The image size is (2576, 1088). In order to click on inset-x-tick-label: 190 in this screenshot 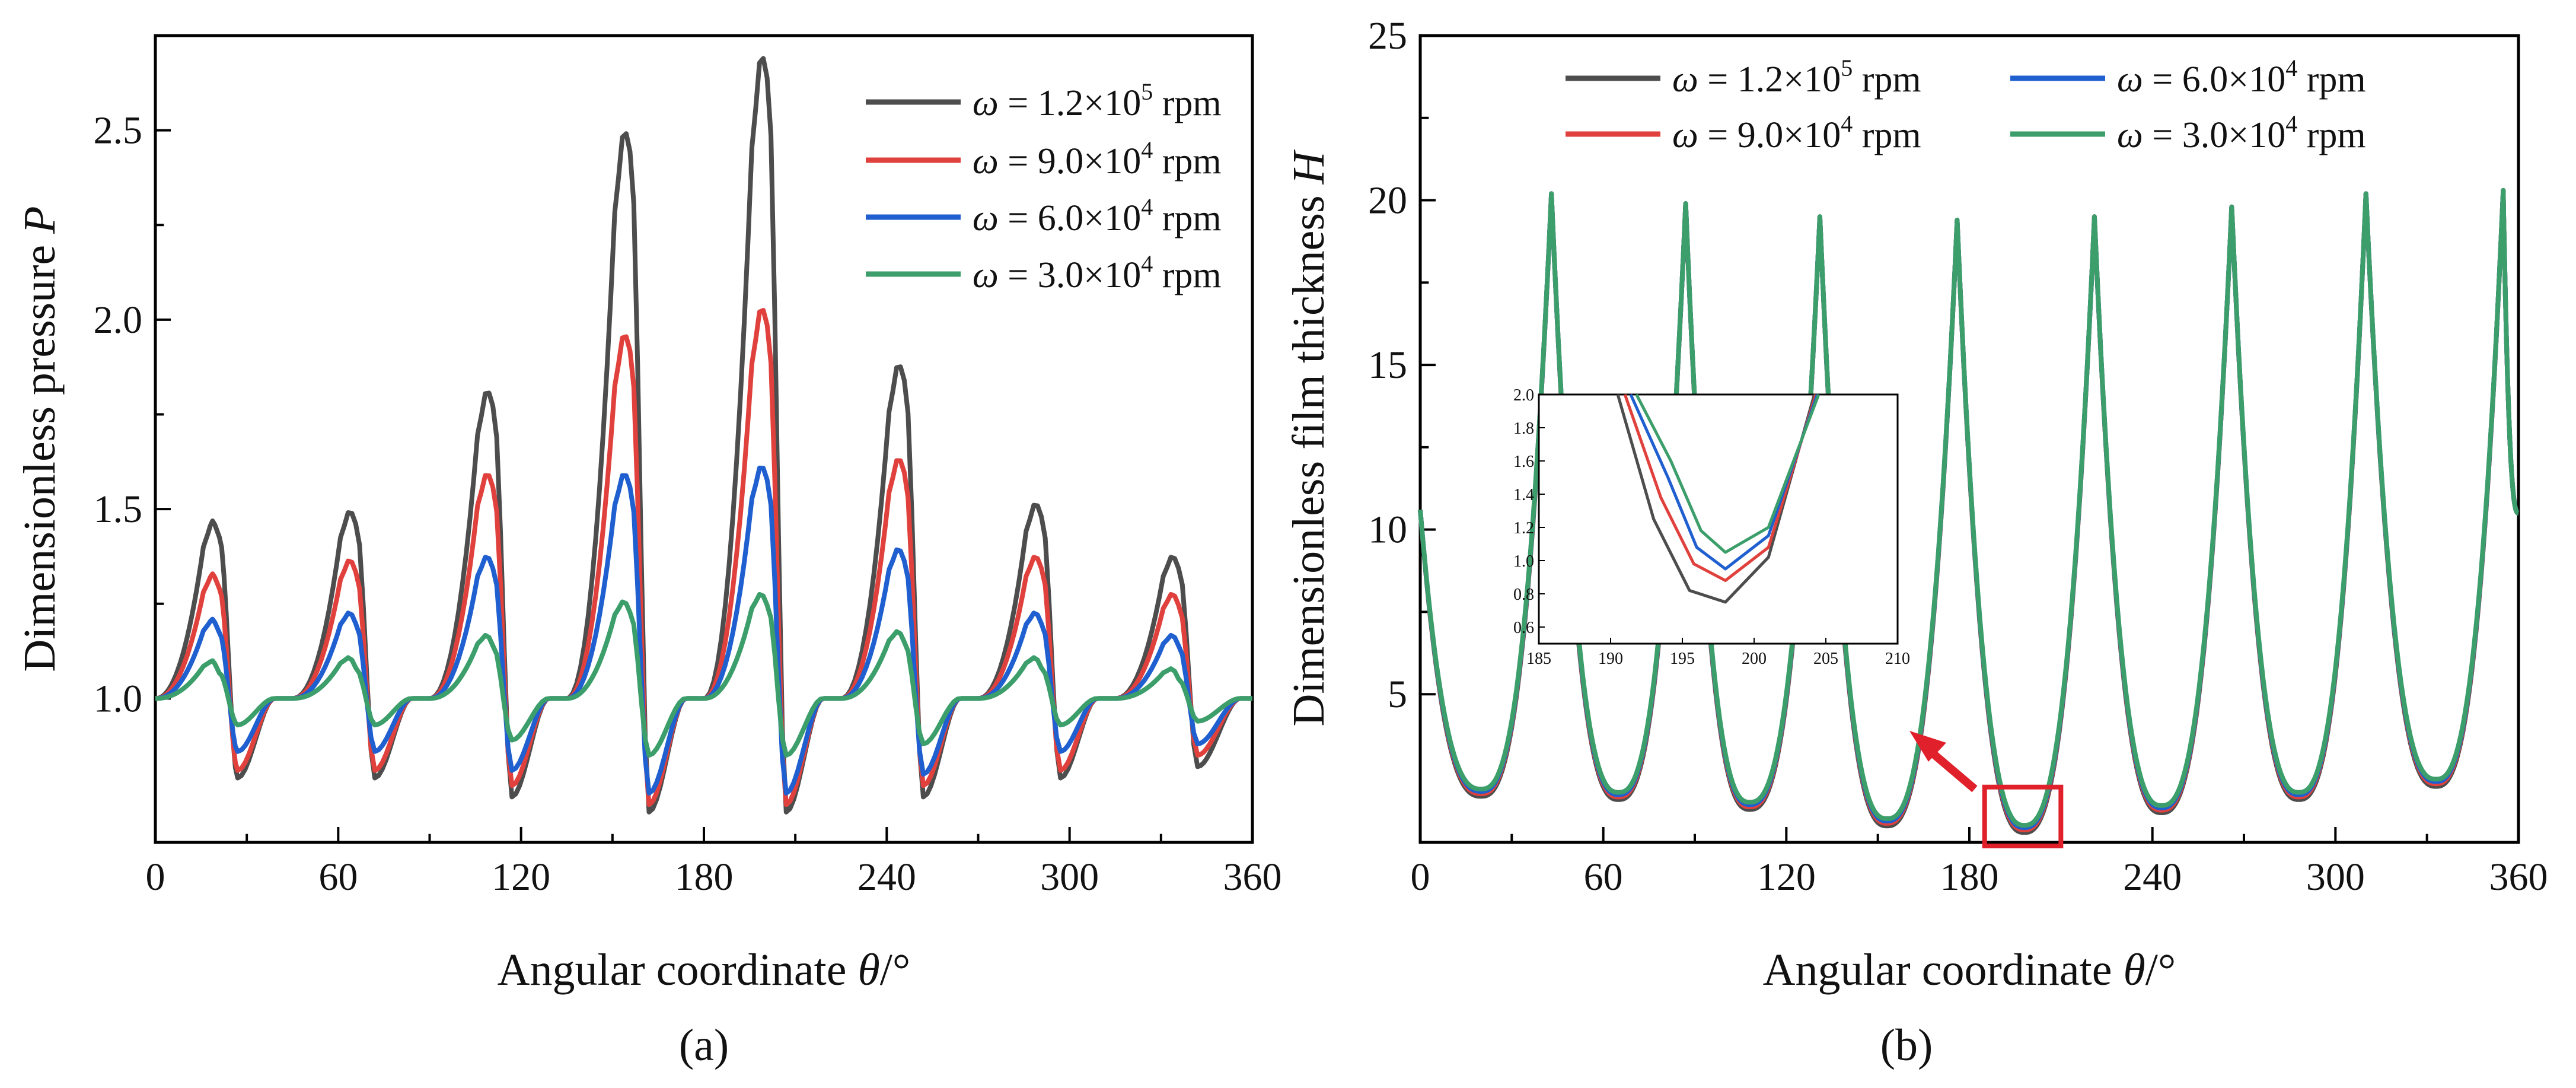, I will do `click(1611, 659)`.